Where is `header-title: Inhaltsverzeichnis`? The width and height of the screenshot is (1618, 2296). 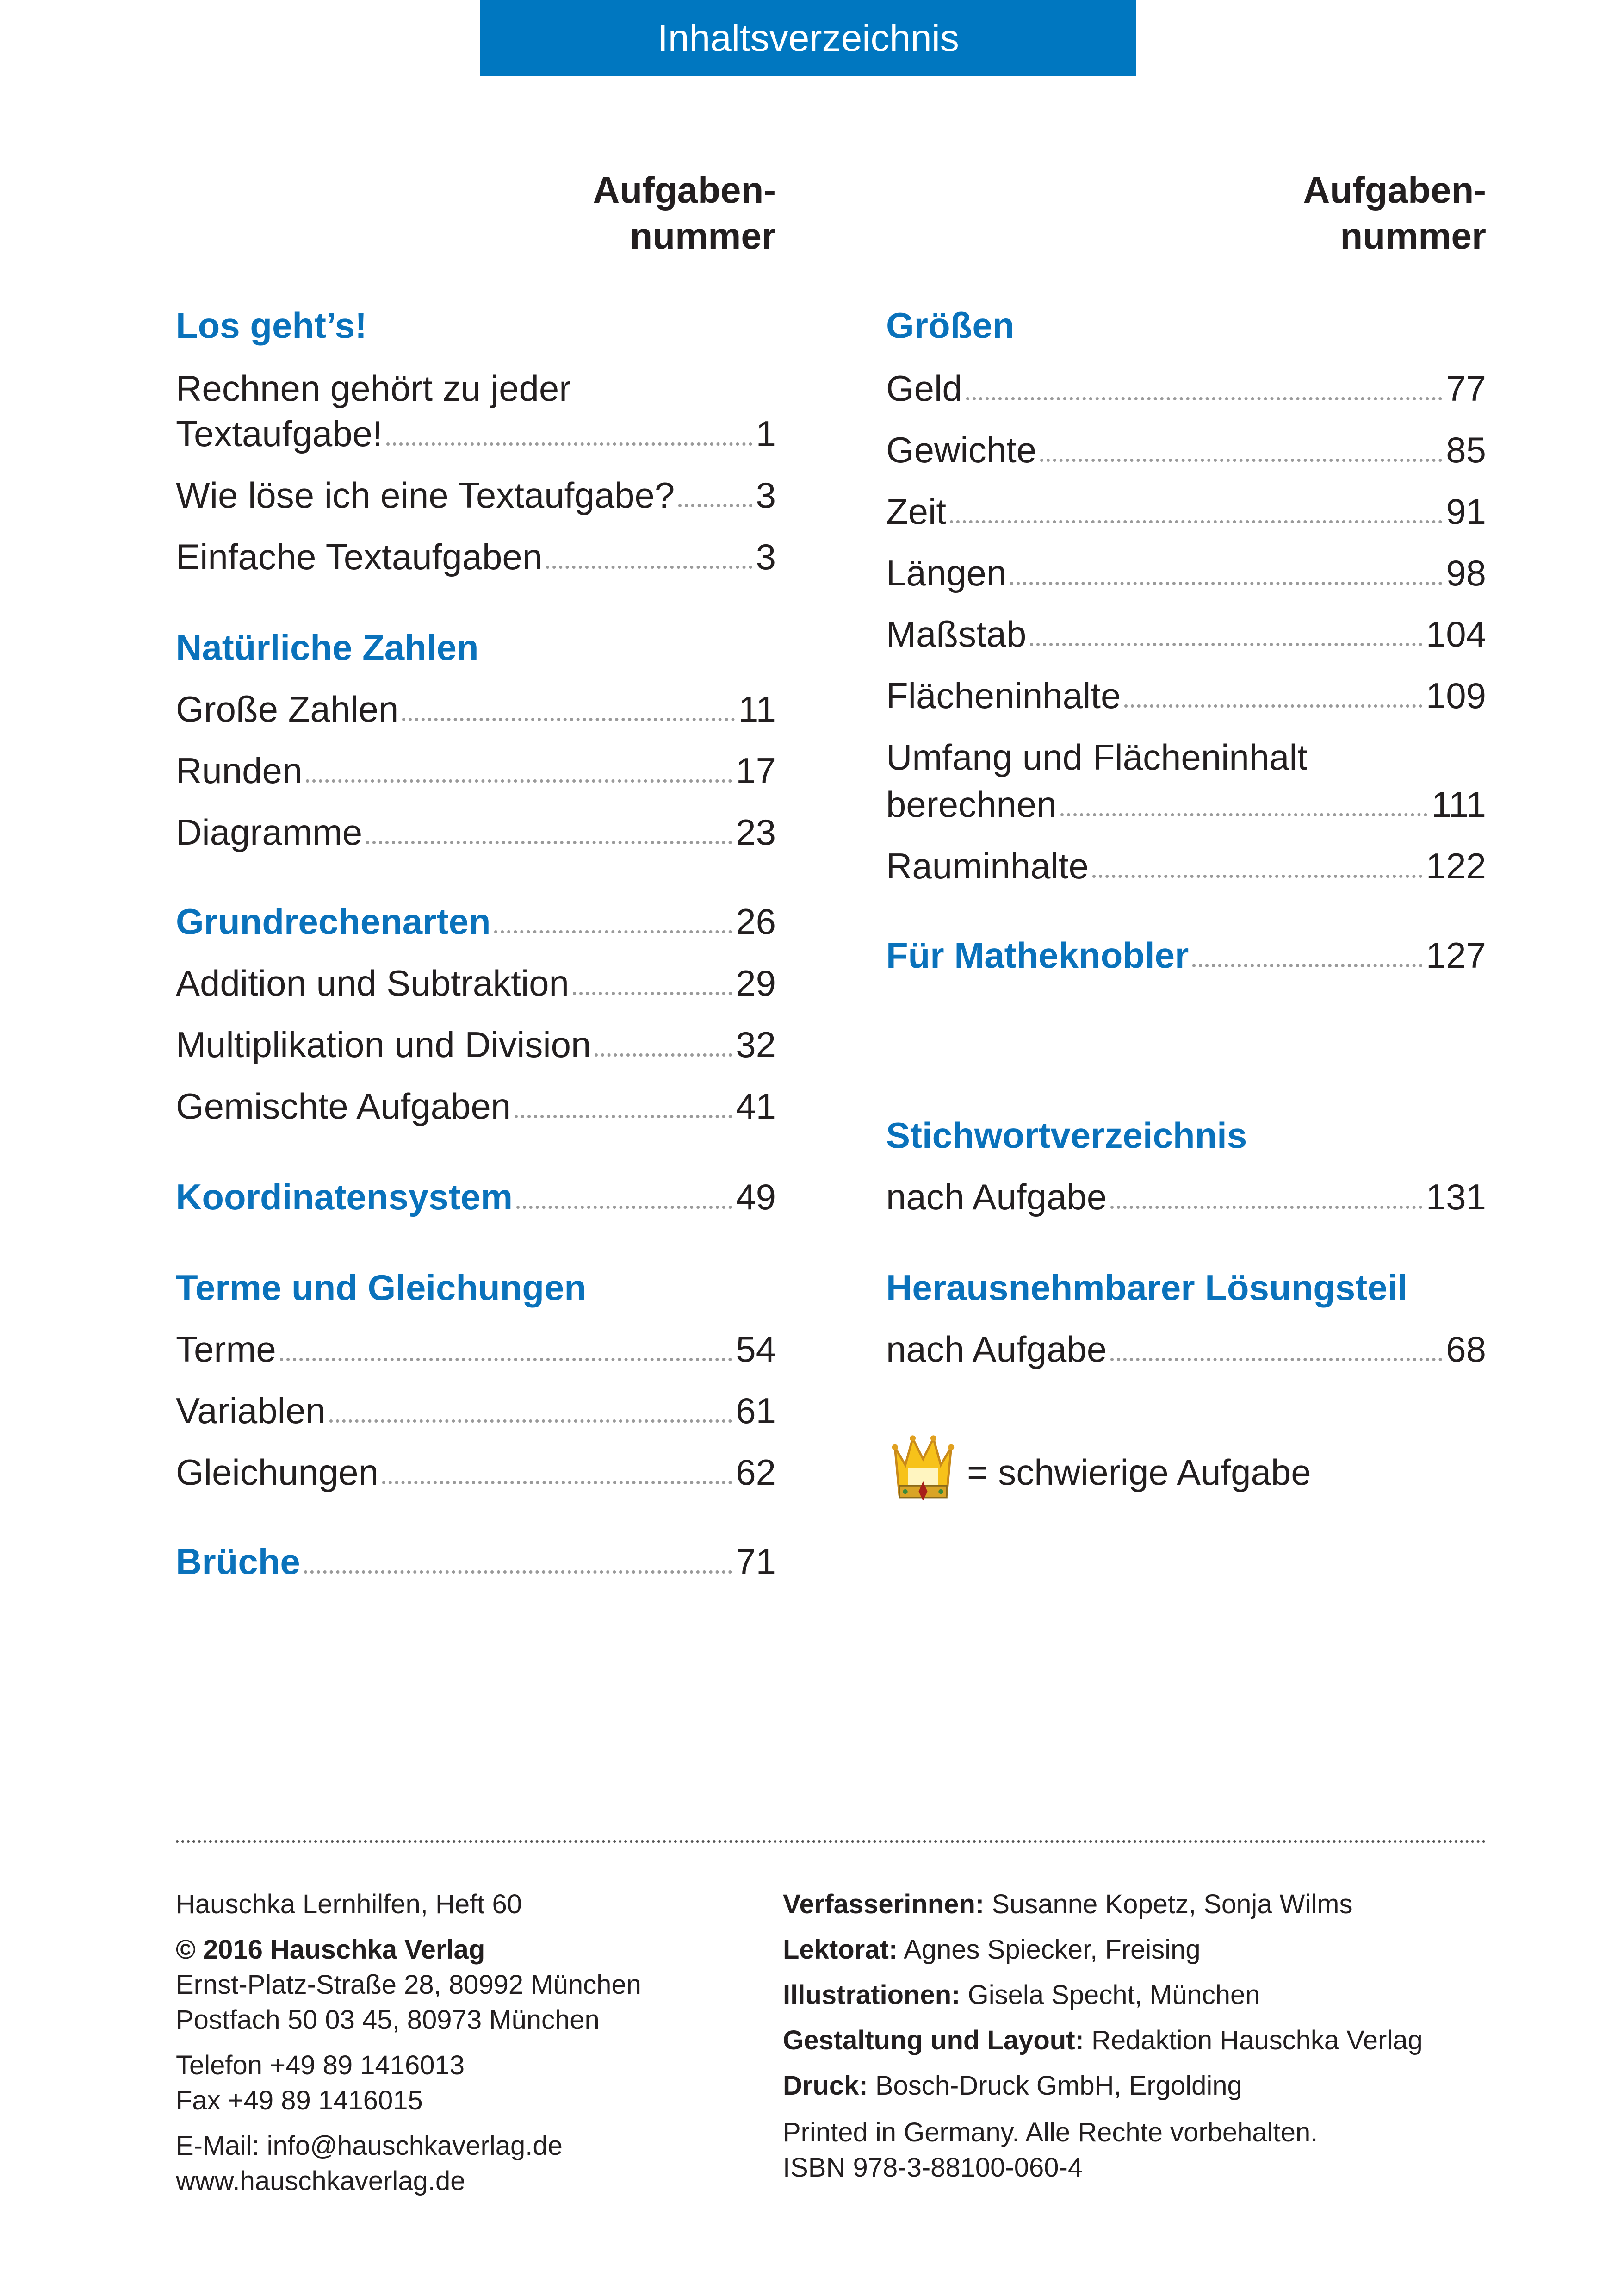
header-title: Inhaltsverzeichnis is located at coordinates (808, 38).